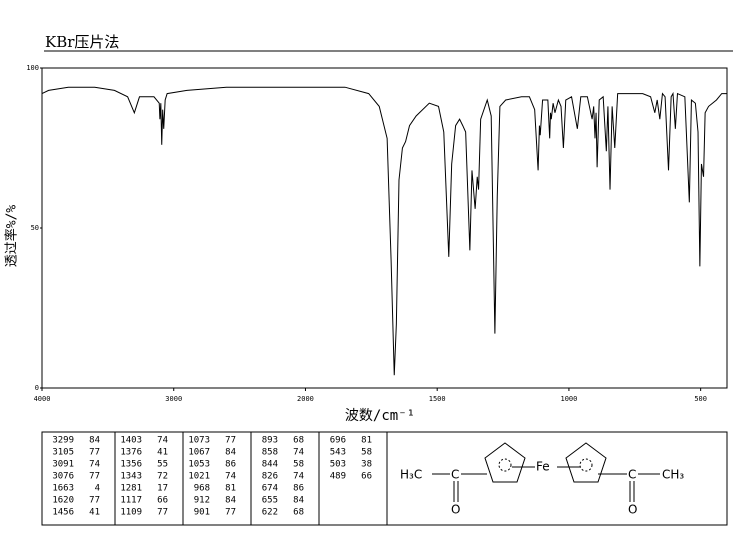 The image size is (737, 539). Describe the element at coordinates (305, 399) in the screenshot. I see `x-tick-label: 2000` at that location.